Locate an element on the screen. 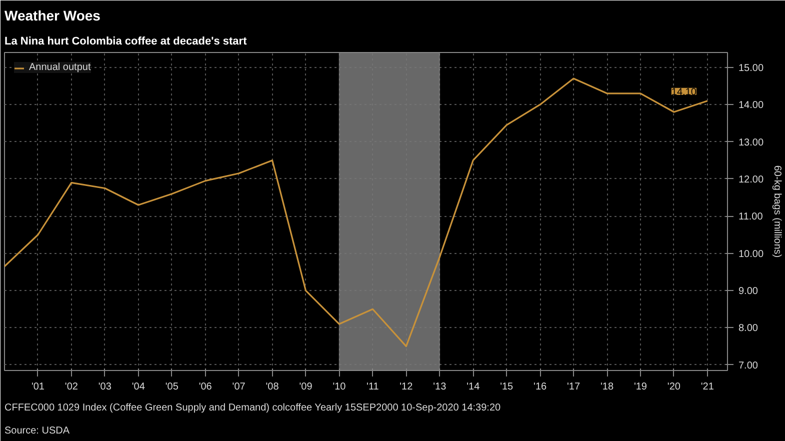 This screenshot has height=441, width=785. x-tick-label: '08 is located at coordinates (273, 387).